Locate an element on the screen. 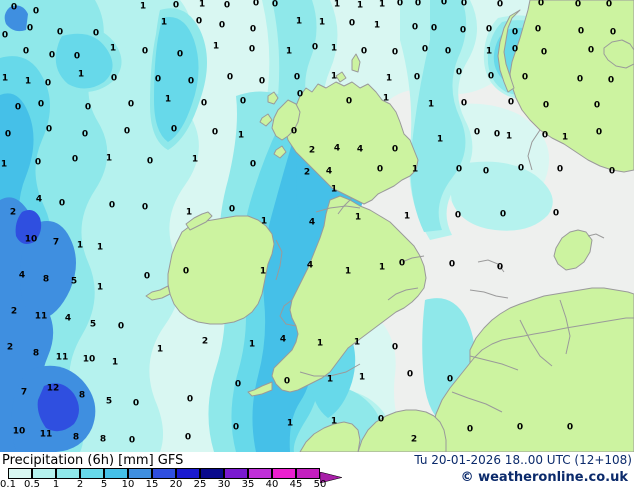  coastline-wales is located at coordinates (288, 313).